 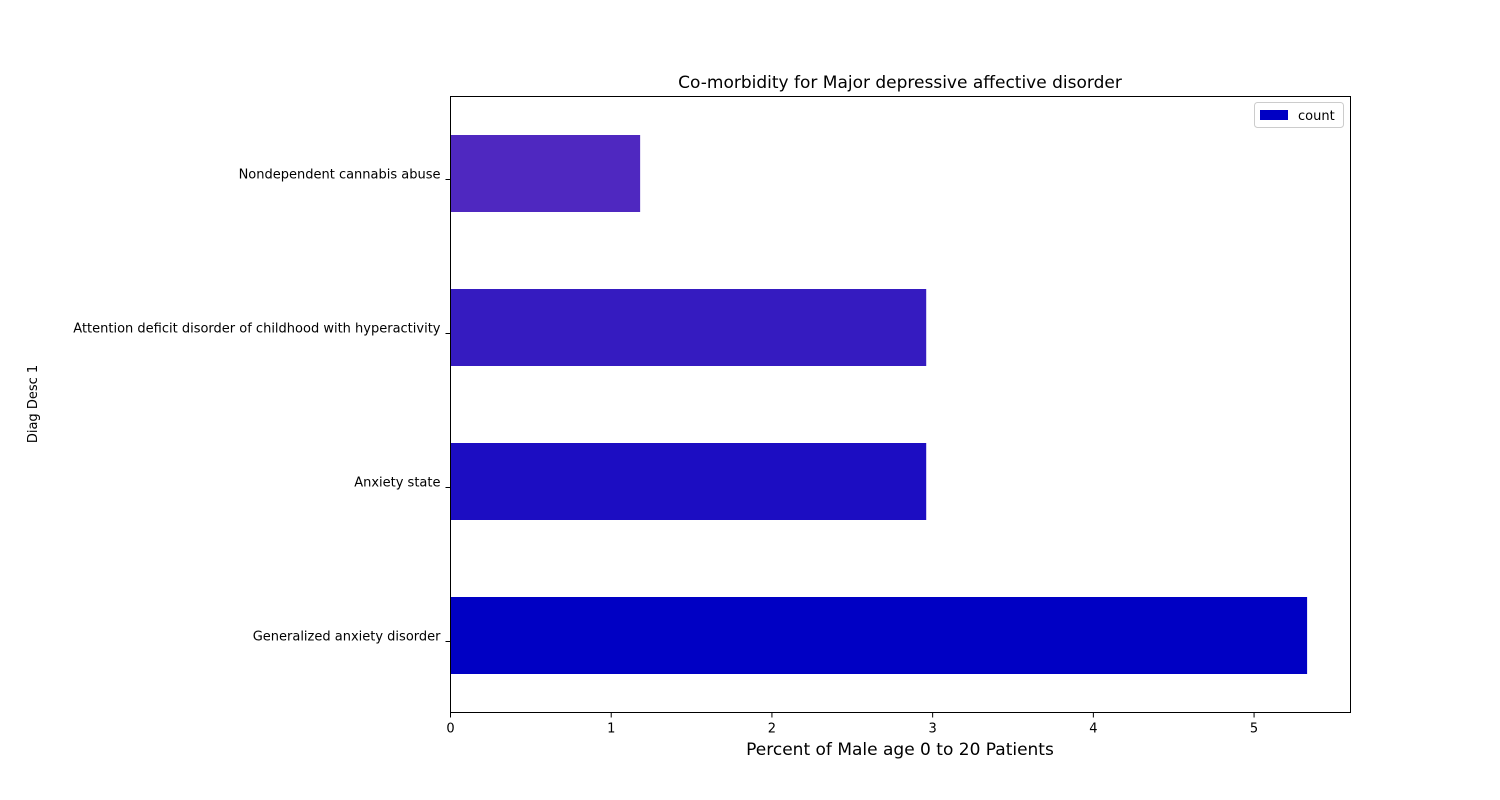 What do you see at coordinates (397, 483) in the screenshot?
I see `y-tick-label: Anxiety state` at bounding box center [397, 483].